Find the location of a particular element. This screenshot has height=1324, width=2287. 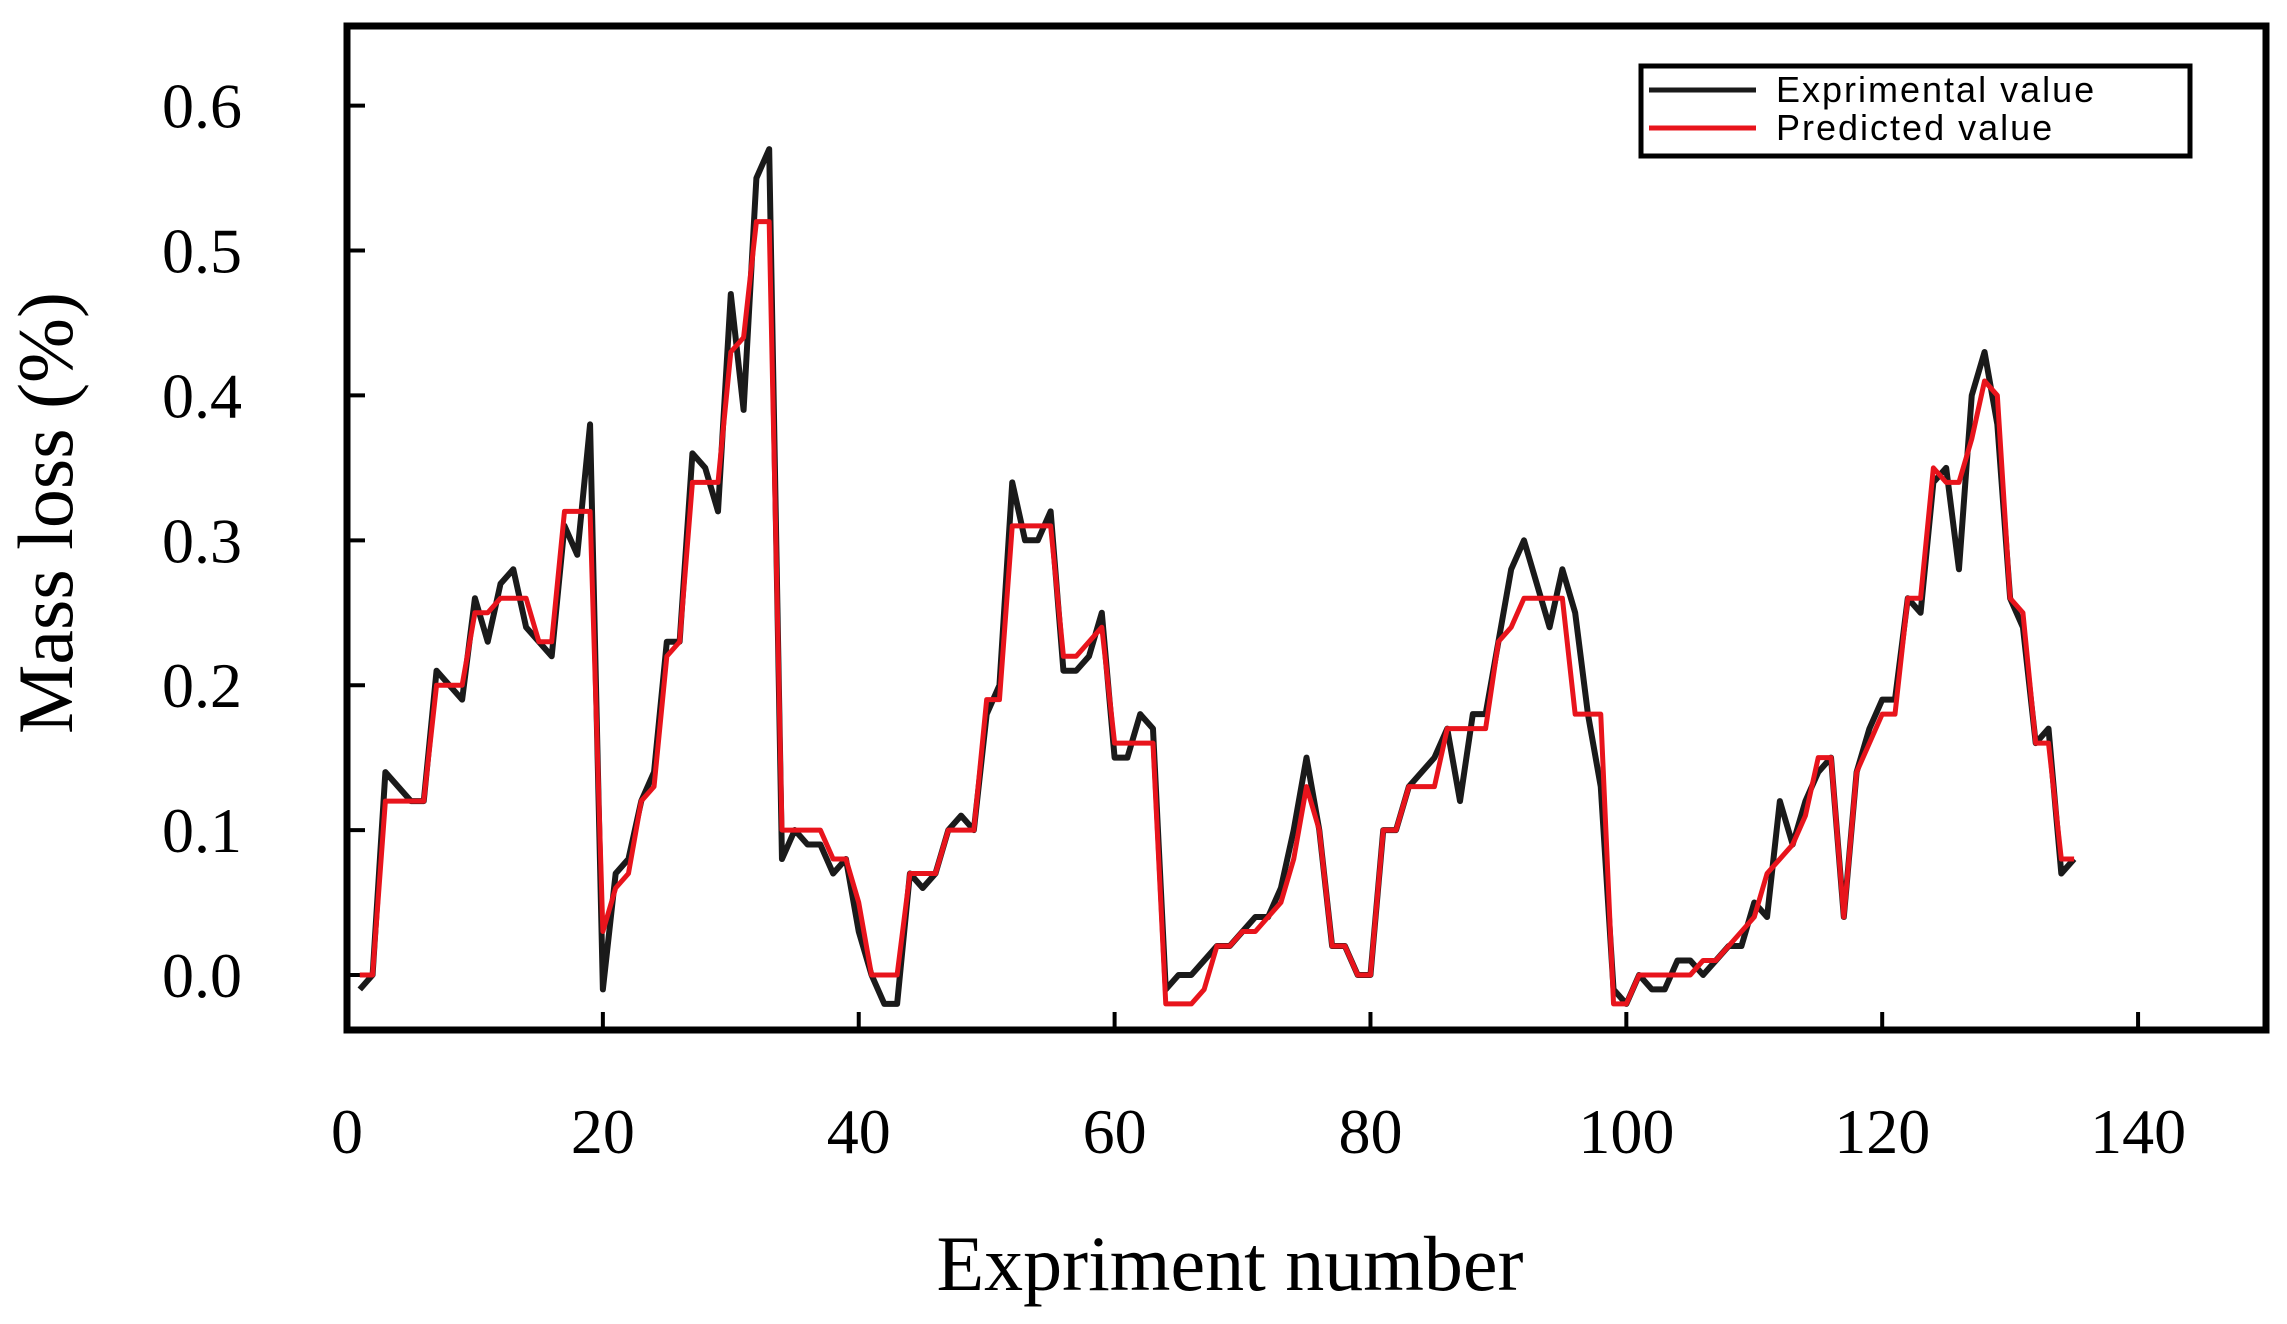

x-tick-label: 120 is located at coordinates (1882, 1131).